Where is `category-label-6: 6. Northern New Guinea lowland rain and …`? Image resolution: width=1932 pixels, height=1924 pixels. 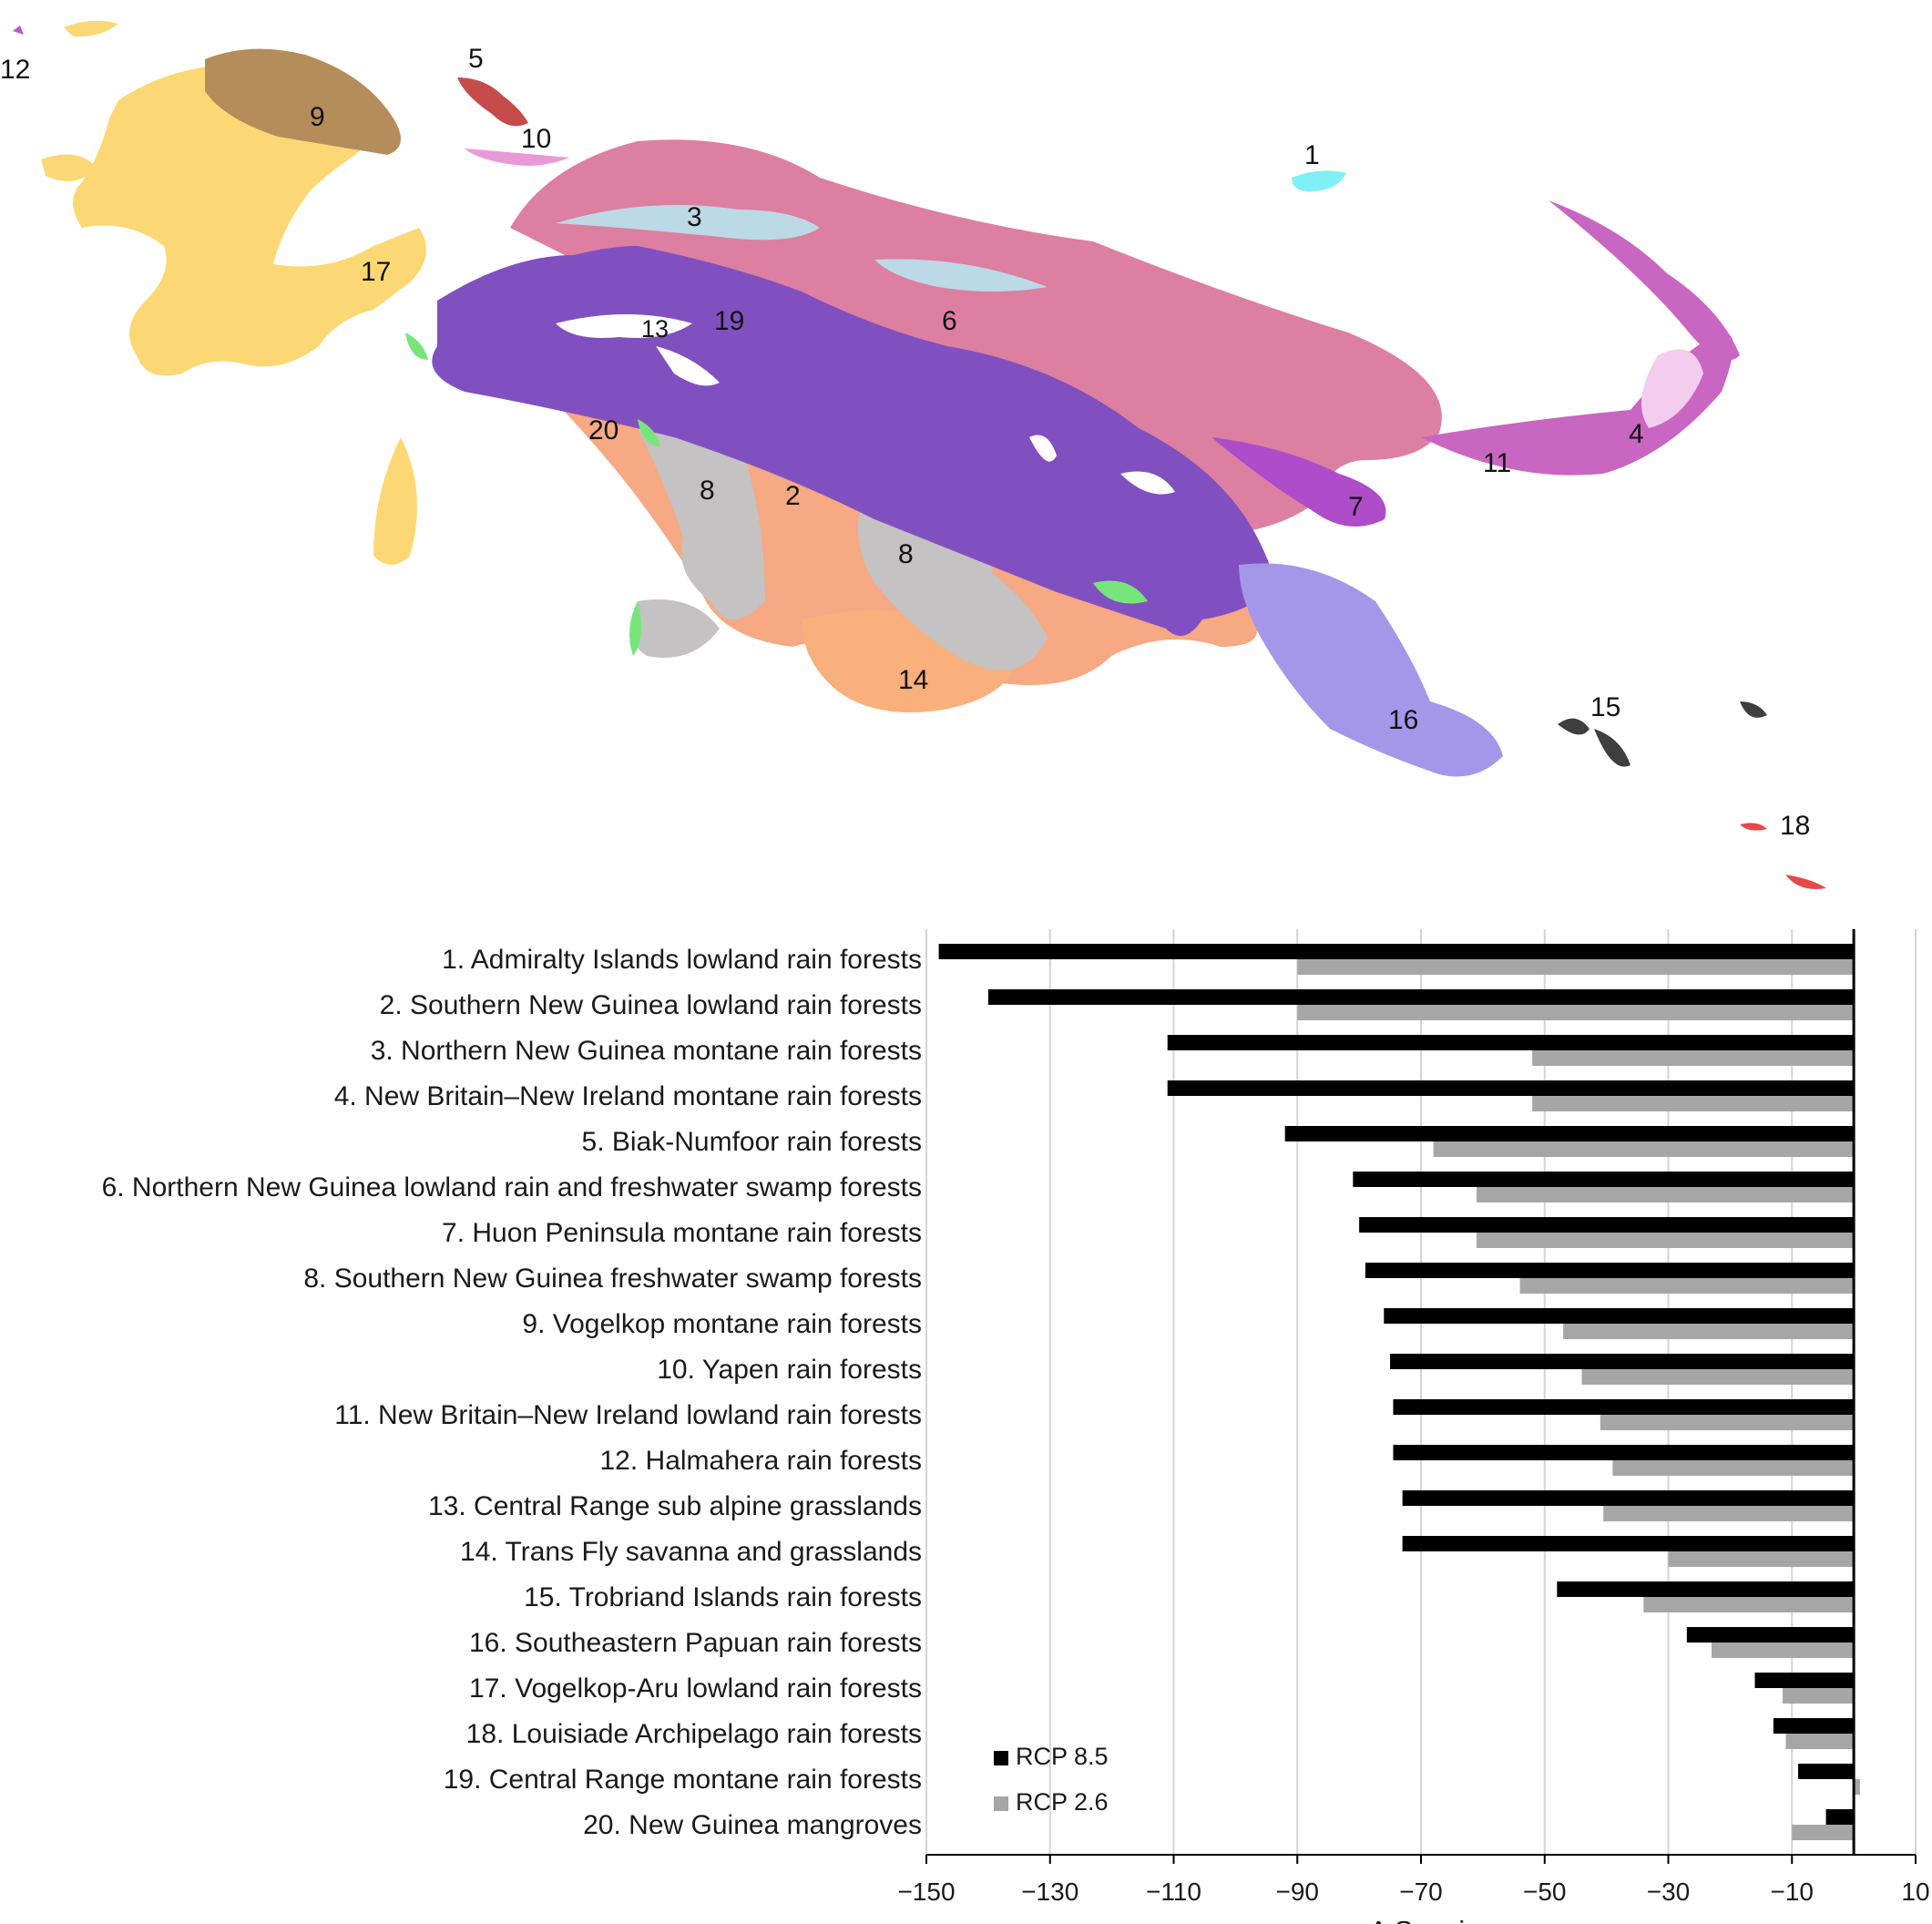
category-label-6: 6. Northern New Guinea lowland rain and … is located at coordinates (512, 1187).